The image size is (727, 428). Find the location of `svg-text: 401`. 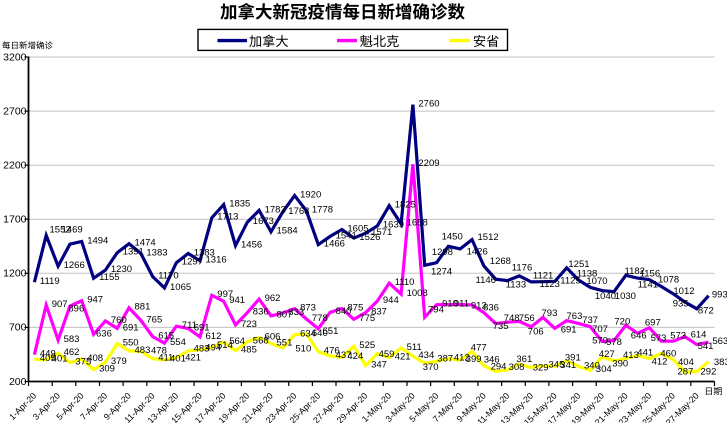

svg-text: 401 is located at coordinates (178, 359).